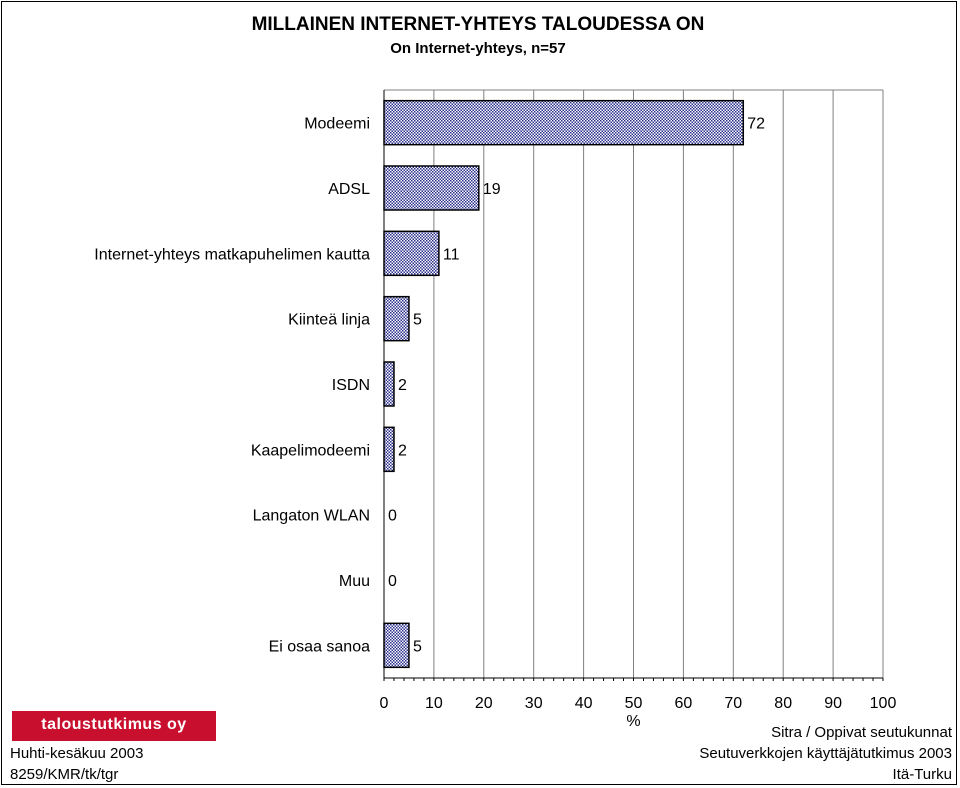  I want to click on category-label: Modeemi, so click(337, 124).